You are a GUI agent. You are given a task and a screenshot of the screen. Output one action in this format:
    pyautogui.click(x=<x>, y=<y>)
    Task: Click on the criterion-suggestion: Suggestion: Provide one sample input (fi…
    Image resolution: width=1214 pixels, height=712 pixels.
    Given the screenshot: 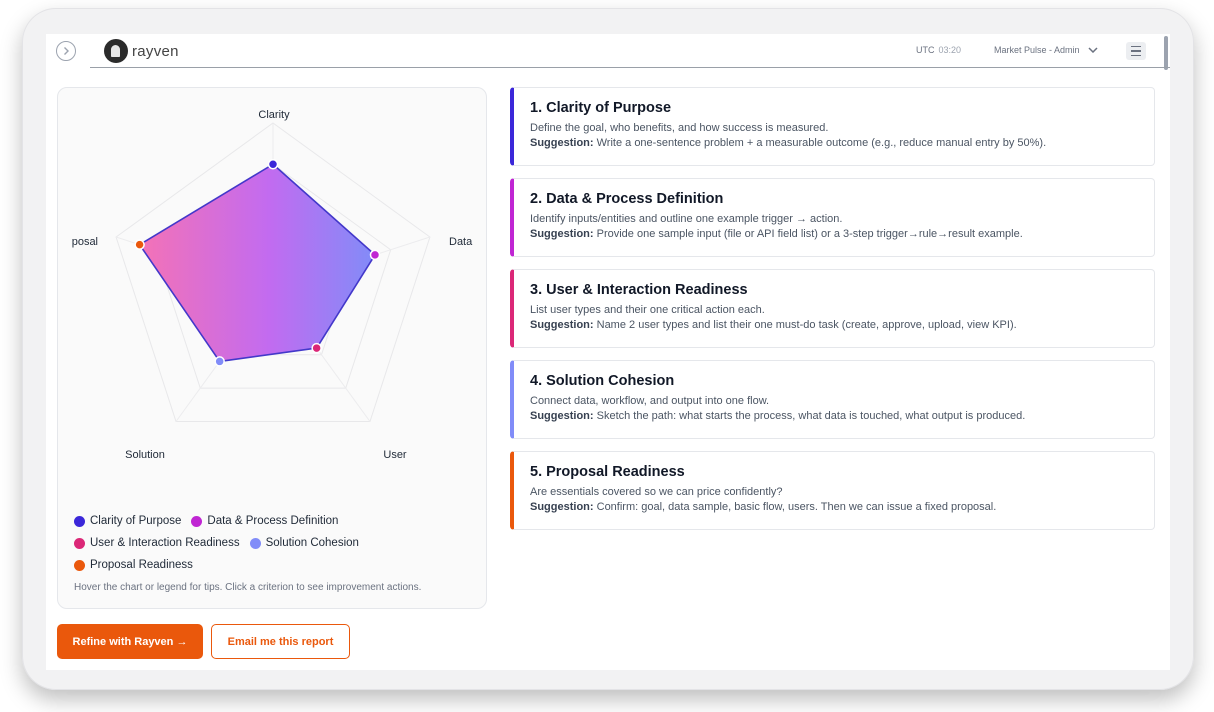 What is the action you would take?
    pyautogui.click(x=835, y=234)
    